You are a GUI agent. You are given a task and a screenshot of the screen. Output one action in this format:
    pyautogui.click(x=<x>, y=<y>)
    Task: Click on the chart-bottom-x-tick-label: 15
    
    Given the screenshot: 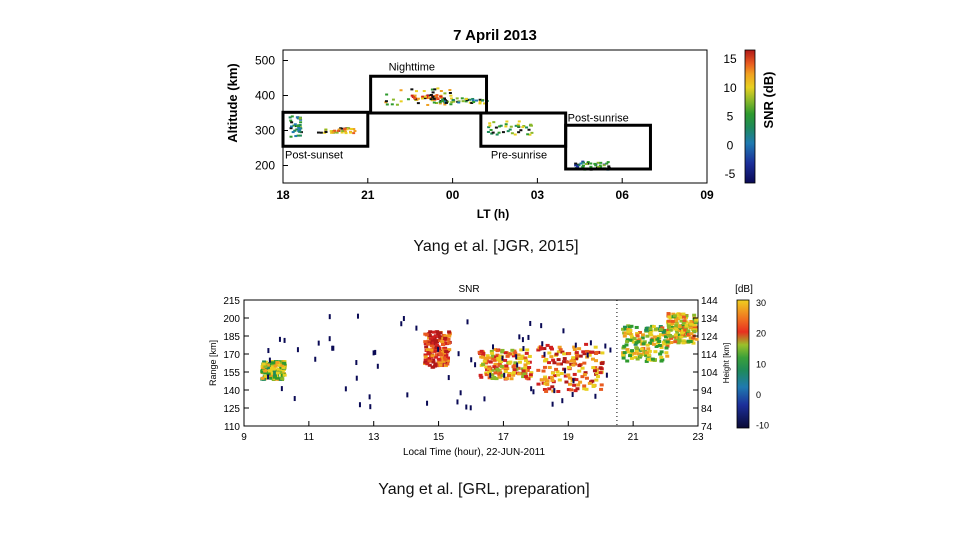 What is the action you would take?
    pyautogui.click(x=439, y=437)
    